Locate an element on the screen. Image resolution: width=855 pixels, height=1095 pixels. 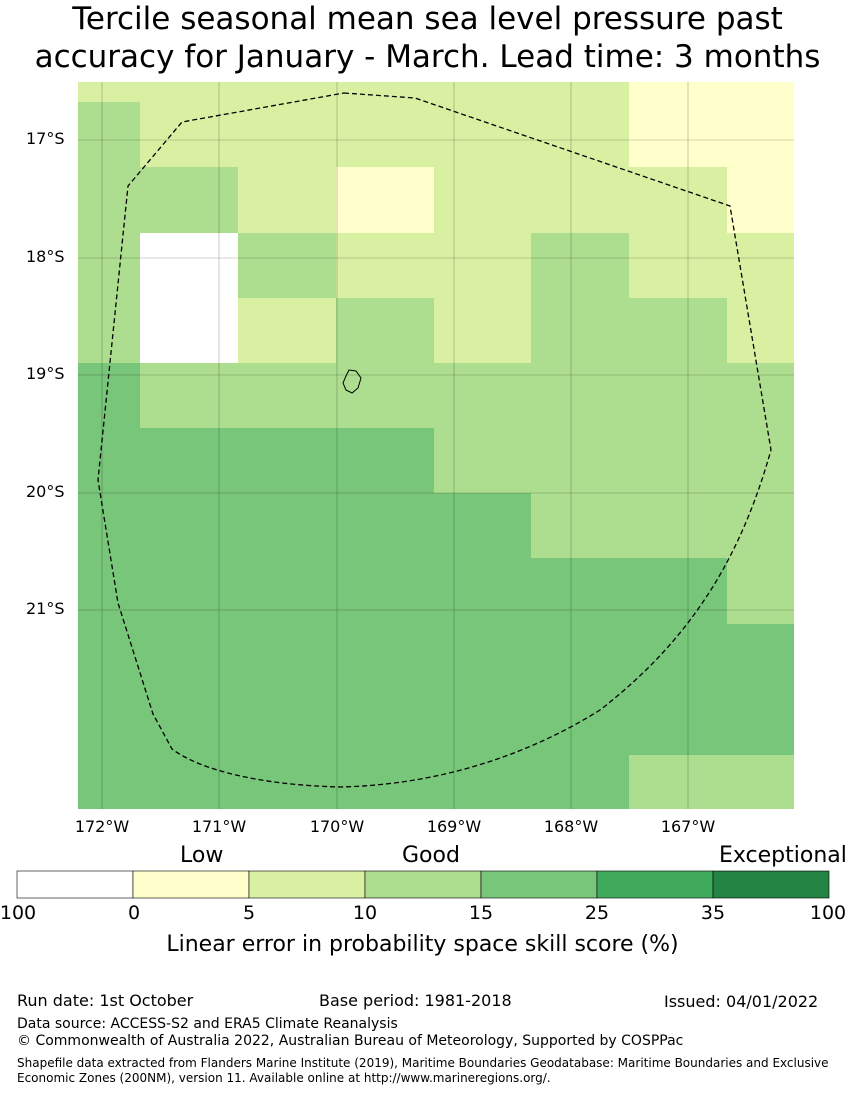
colorbar-tick: 10 is located at coordinates (365, 913).